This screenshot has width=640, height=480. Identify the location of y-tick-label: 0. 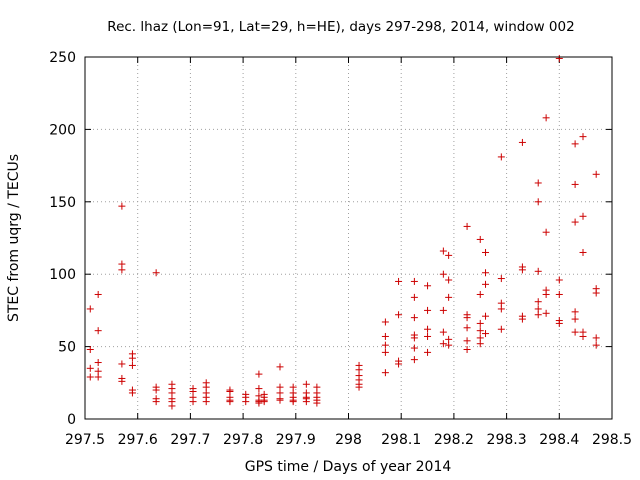
(71, 420).